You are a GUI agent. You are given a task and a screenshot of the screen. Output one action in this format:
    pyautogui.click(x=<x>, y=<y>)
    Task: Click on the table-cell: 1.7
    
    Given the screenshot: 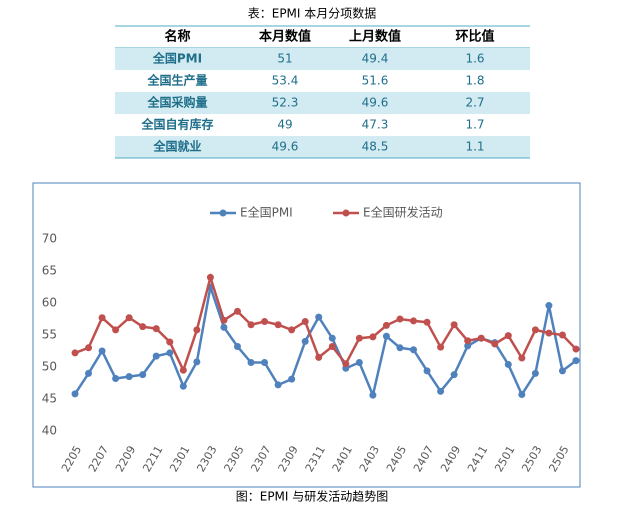 What is the action you would take?
    pyautogui.click(x=474, y=125)
    